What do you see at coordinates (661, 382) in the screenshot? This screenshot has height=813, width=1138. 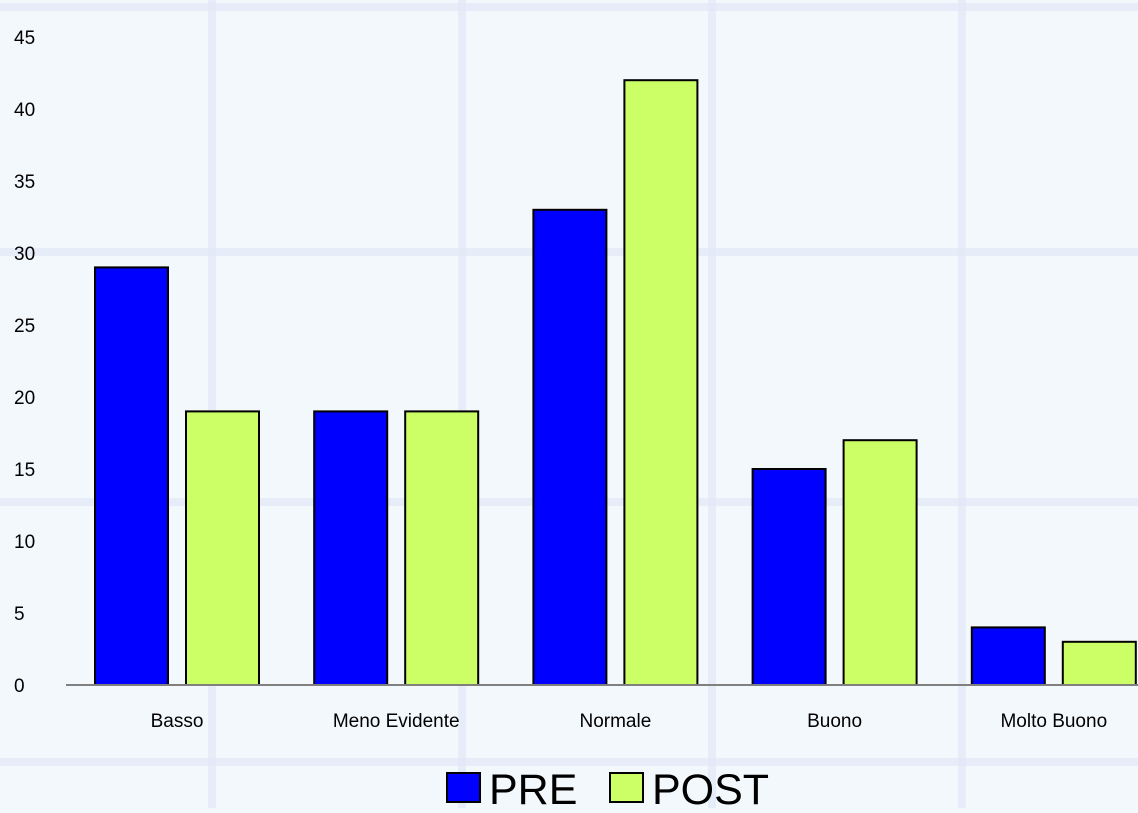 I see `bar-post-normale` at bounding box center [661, 382].